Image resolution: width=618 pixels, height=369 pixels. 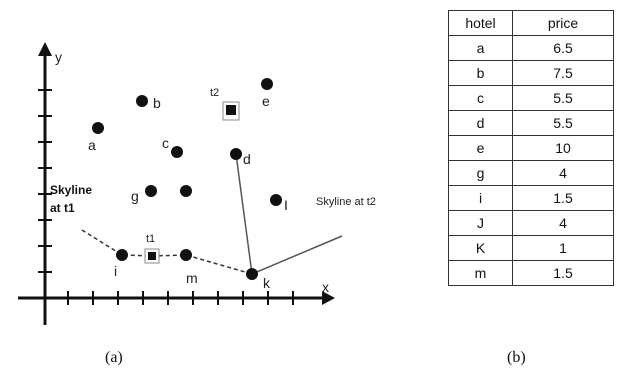 I want to click on table-row: c 5.5, so click(x=531, y=98).